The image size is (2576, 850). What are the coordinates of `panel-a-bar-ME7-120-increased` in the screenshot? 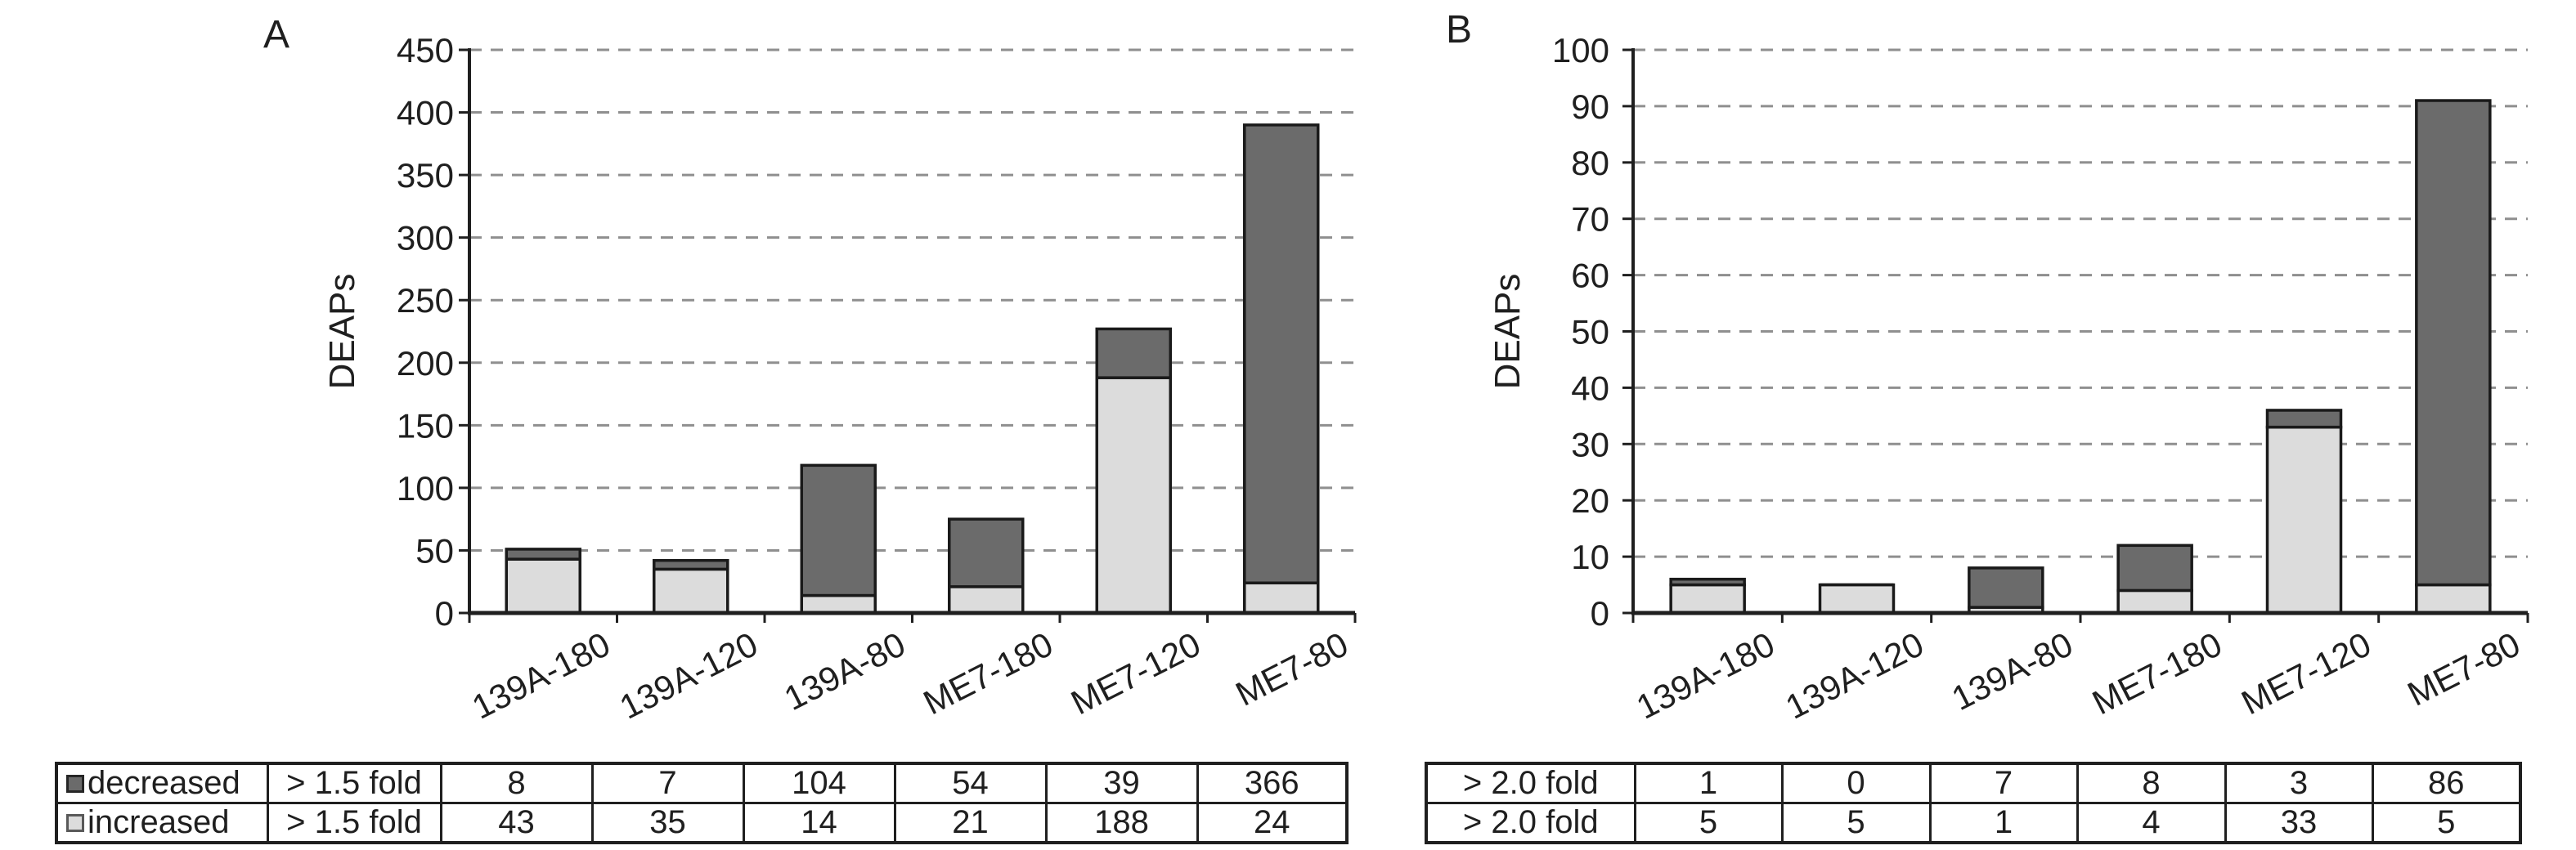 It's located at (1134, 495).